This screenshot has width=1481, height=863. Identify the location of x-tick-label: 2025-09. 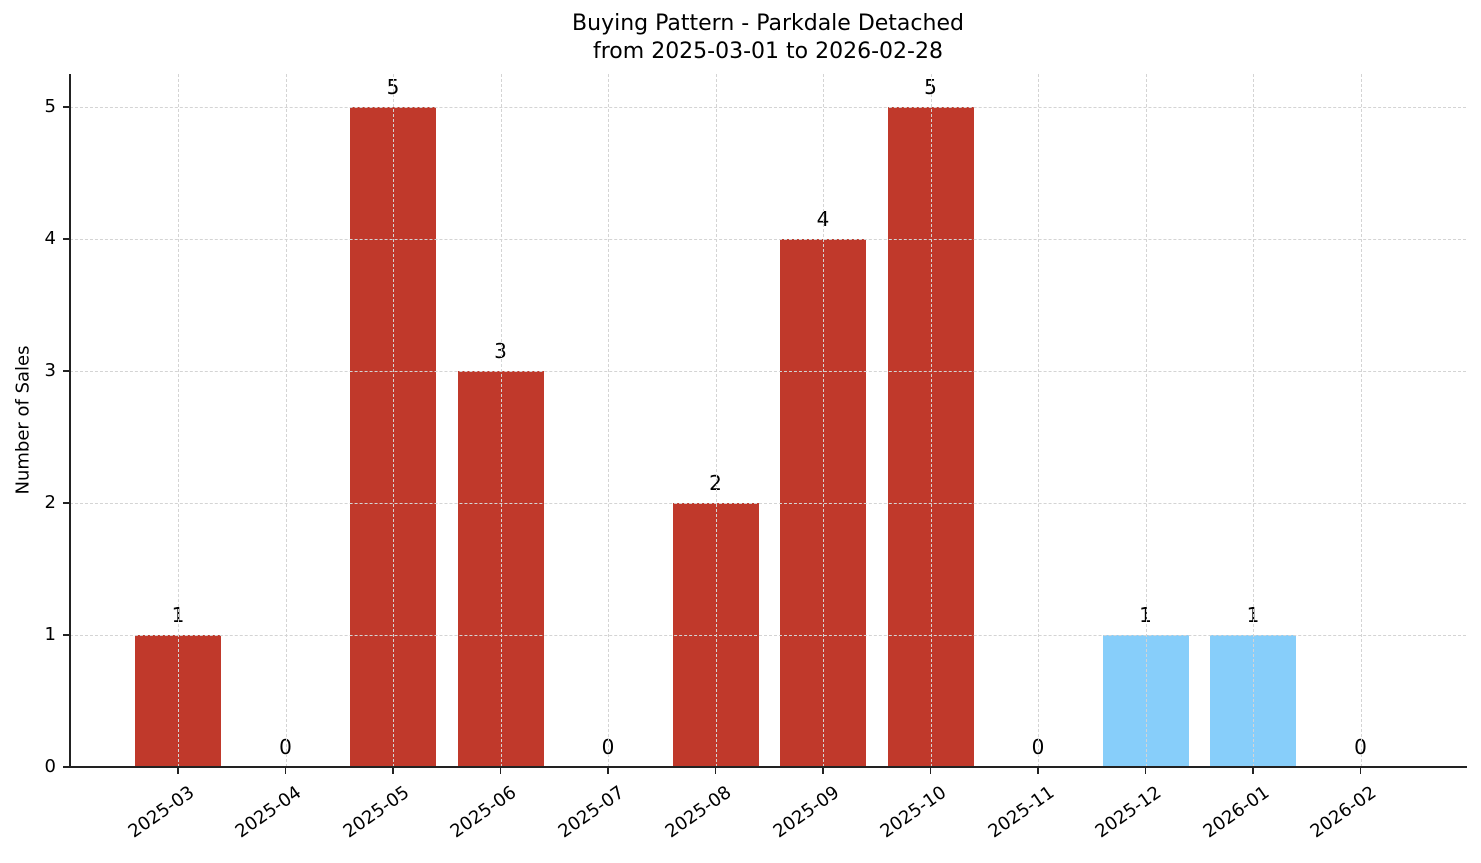
(806, 812).